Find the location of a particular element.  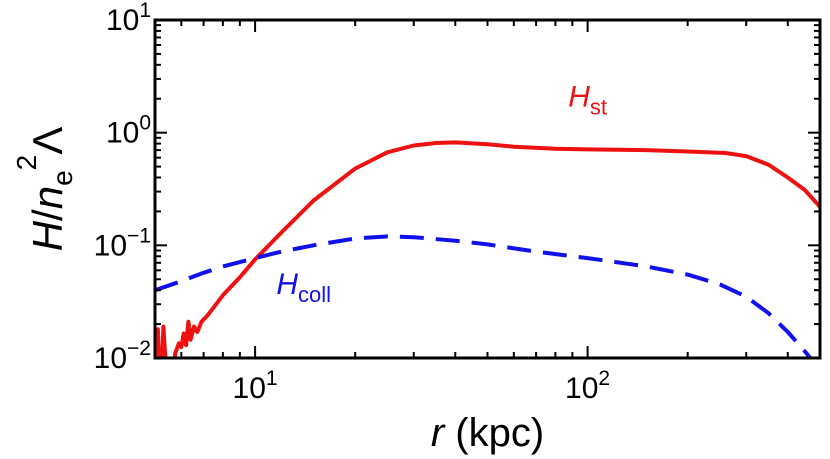

series-label-st: Hst is located at coordinates (587, 100).